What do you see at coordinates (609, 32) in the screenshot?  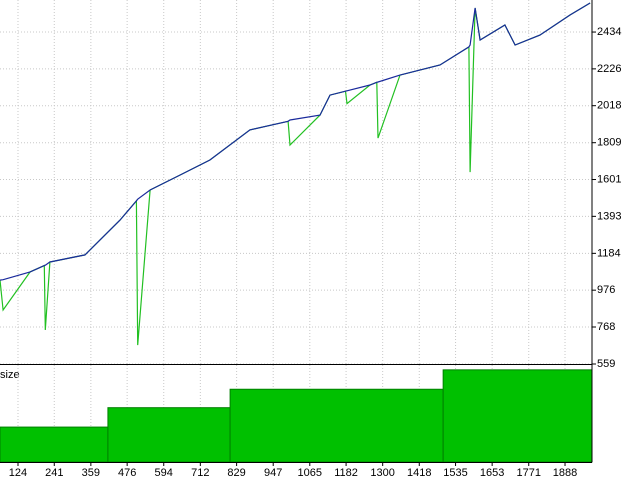 I see `y-tick-label: 2434` at bounding box center [609, 32].